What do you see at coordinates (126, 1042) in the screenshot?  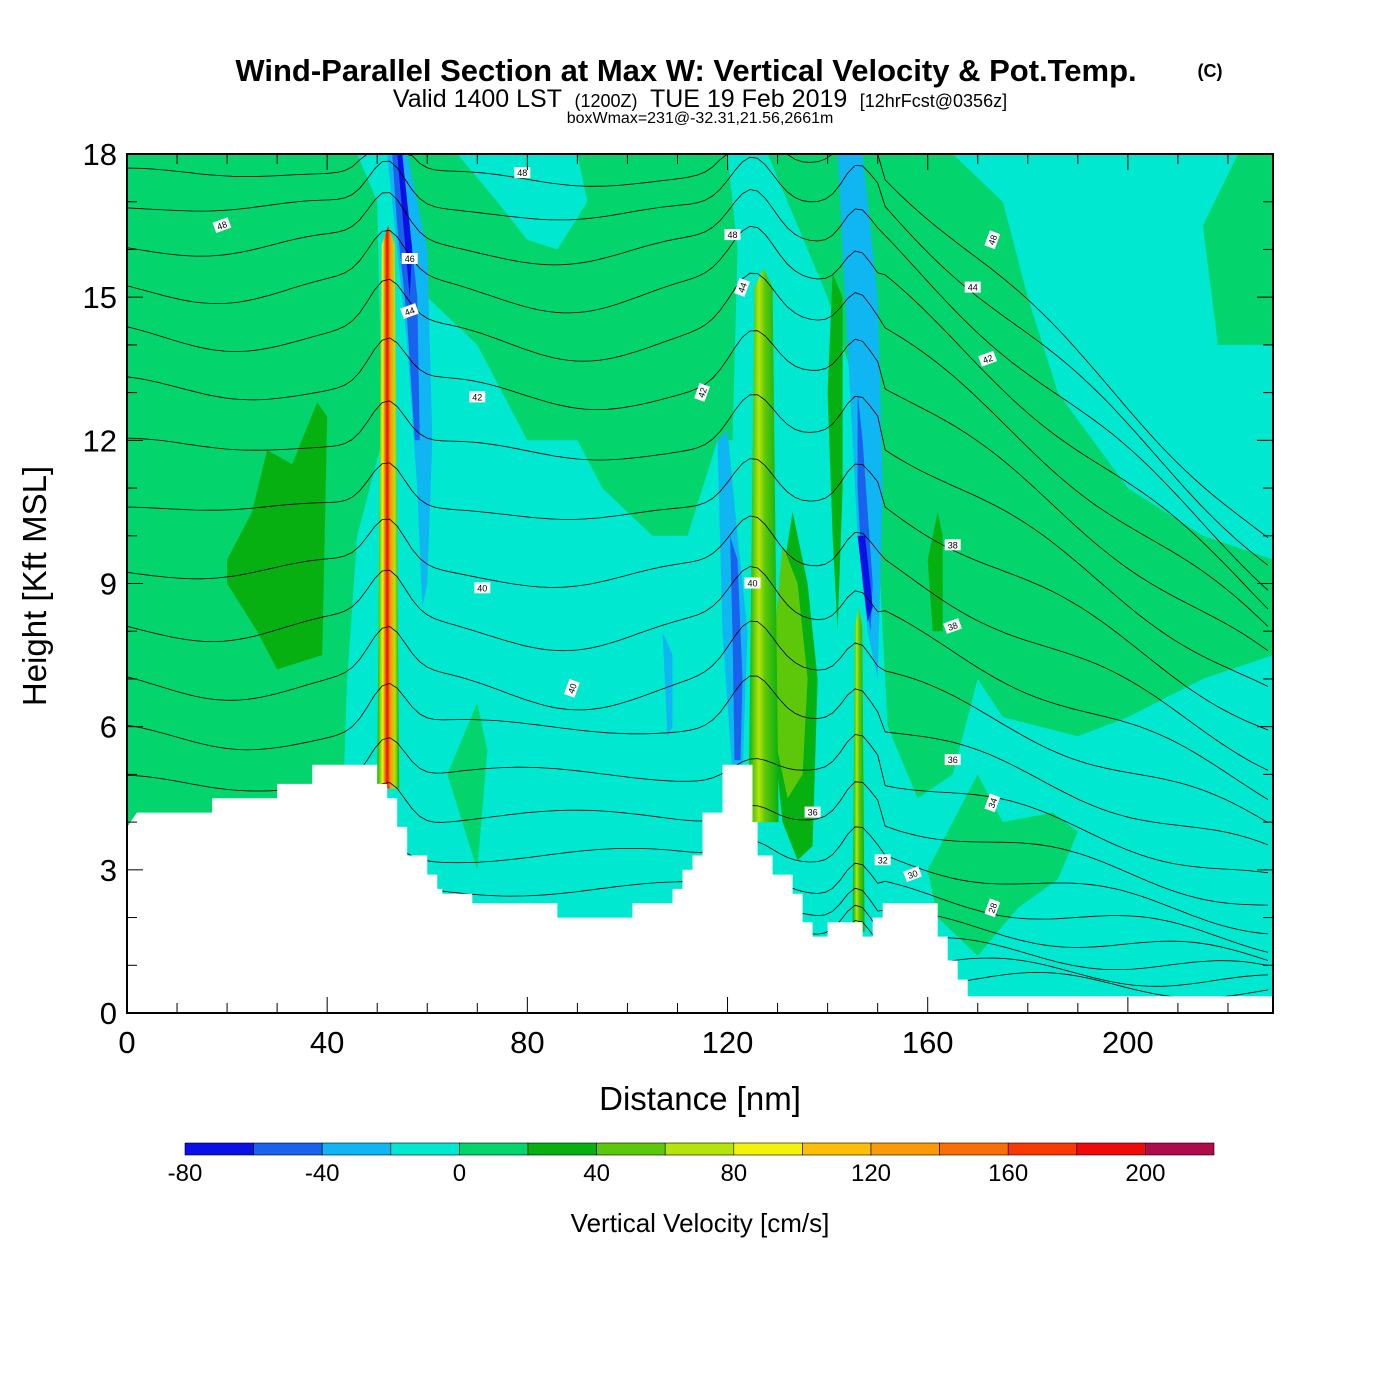 I see `x-tick-label: 0` at bounding box center [126, 1042].